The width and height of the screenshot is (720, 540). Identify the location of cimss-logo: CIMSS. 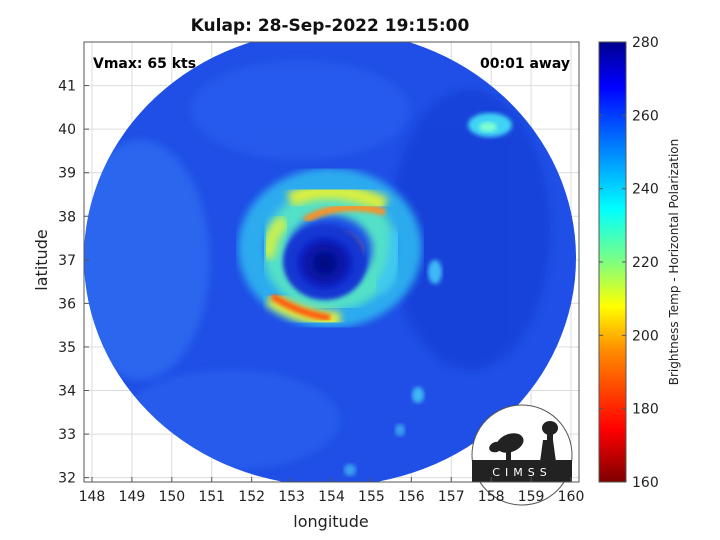
(522, 455).